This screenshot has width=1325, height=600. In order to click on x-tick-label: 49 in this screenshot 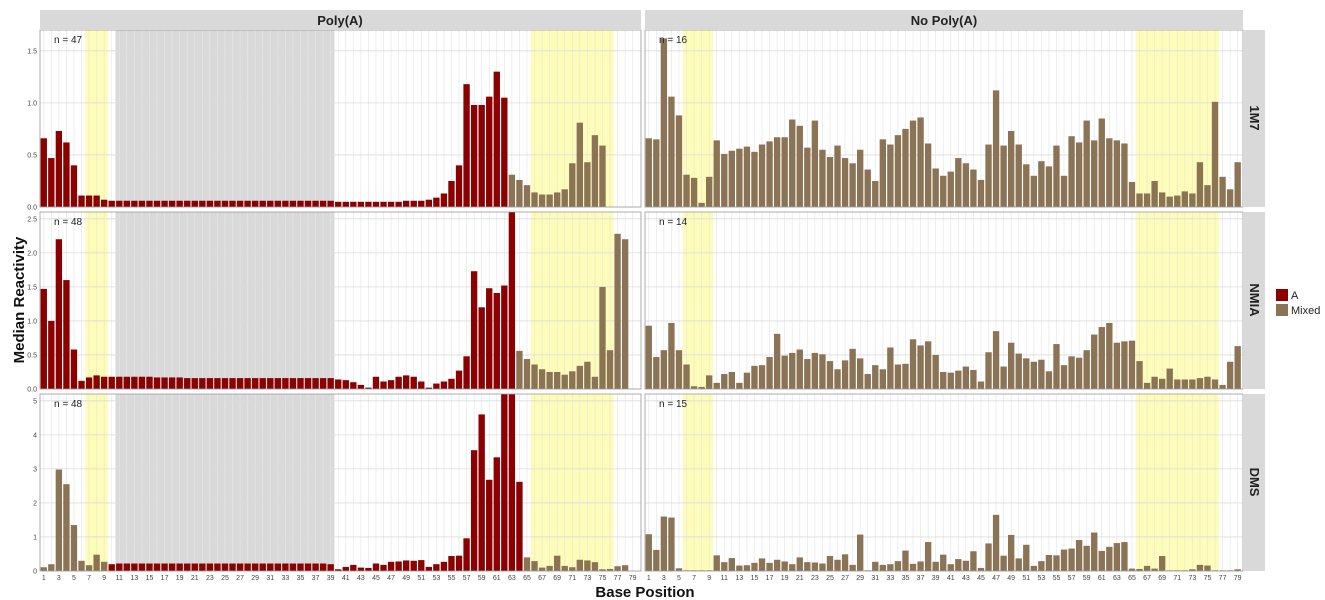, I will do `click(1011, 578)`.